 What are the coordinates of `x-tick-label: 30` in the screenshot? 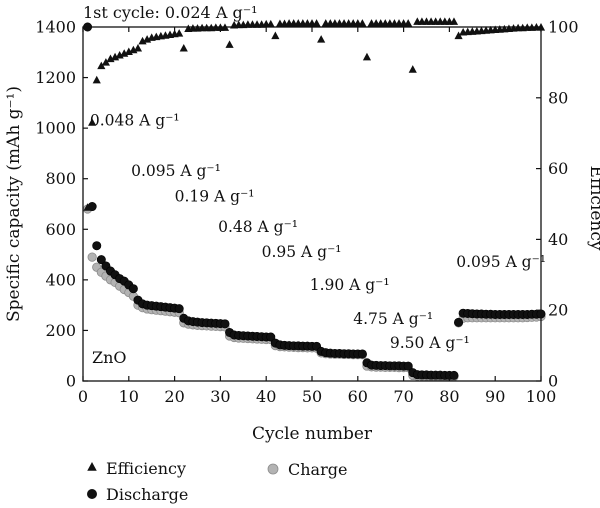 It's located at (220, 396).